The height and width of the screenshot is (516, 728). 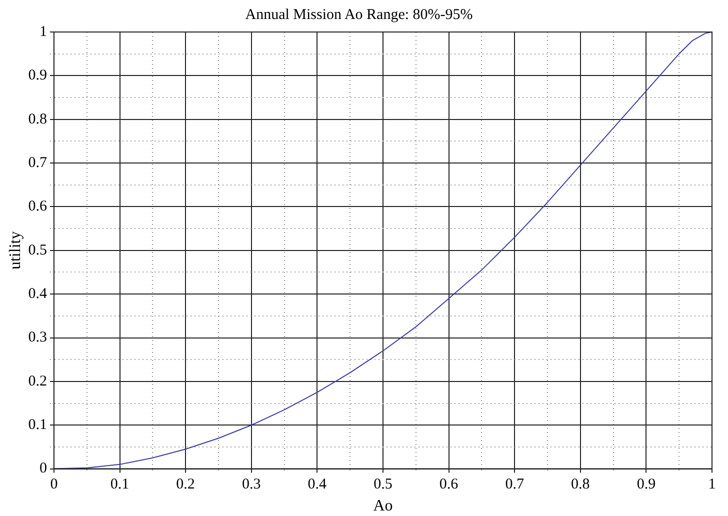 What do you see at coordinates (646, 484) in the screenshot?
I see `x-tick-label: 0.9` at bounding box center [646, 484].